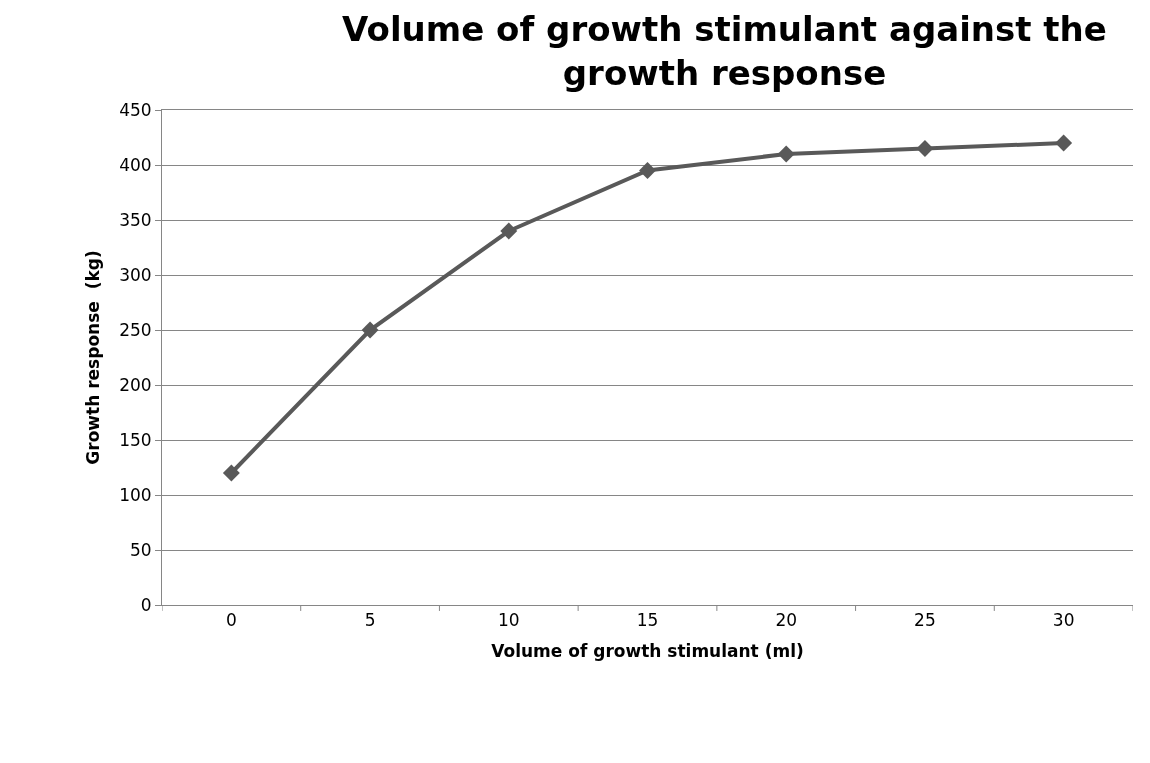 This screenshot has width=1150, height=763. What do you see at coordinates (135, 439) in the screenshot?
I see `y-tick-label: 150` at bounding box center [135, 439].